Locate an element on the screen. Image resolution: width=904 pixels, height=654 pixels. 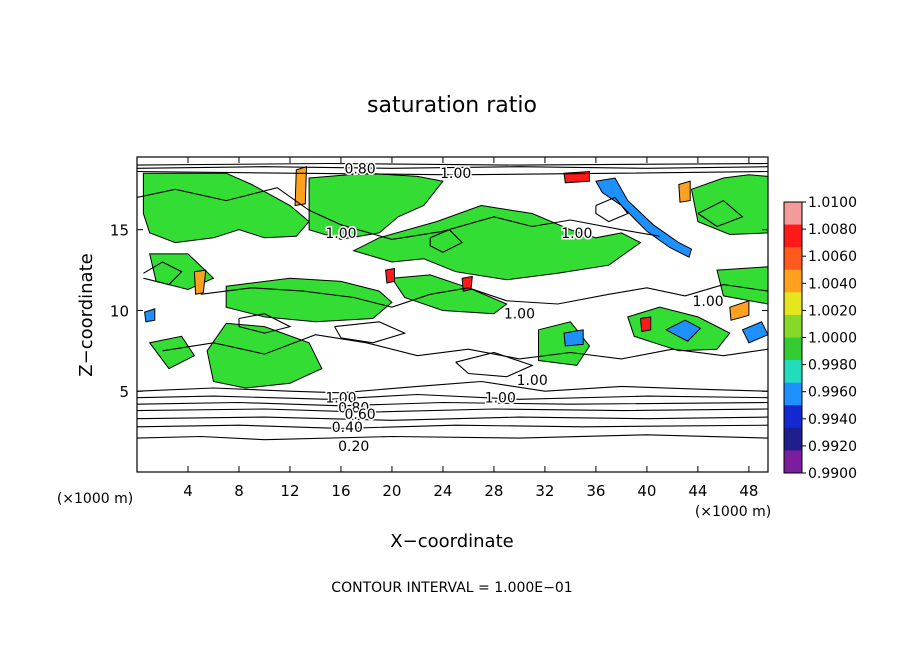
contour-label-6: 1.00 is located at coordinates (532, 381).